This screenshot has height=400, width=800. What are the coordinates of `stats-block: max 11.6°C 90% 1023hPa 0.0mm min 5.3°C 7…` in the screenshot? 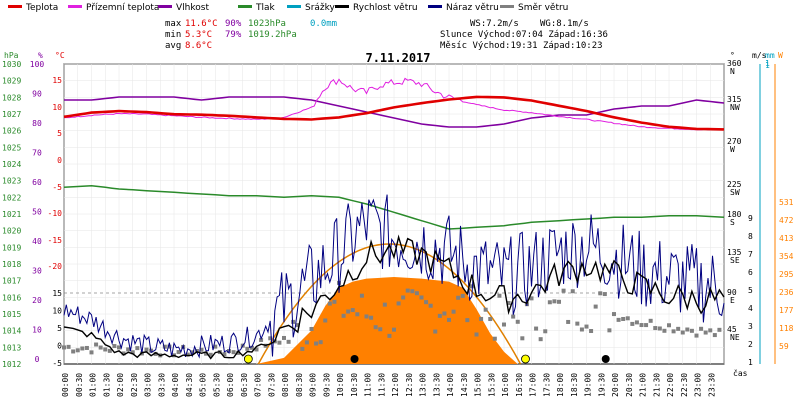 It's located at (386, 35).